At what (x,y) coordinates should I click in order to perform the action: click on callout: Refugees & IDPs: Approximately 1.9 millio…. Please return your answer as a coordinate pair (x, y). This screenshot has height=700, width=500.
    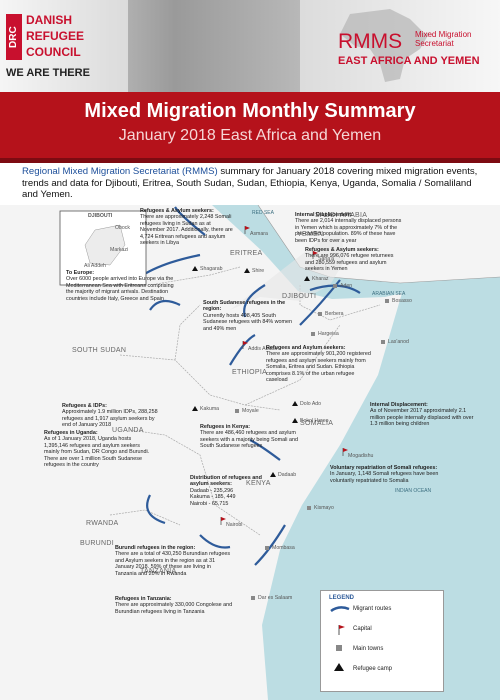
    Looking at the image, I should click on (110, 416).